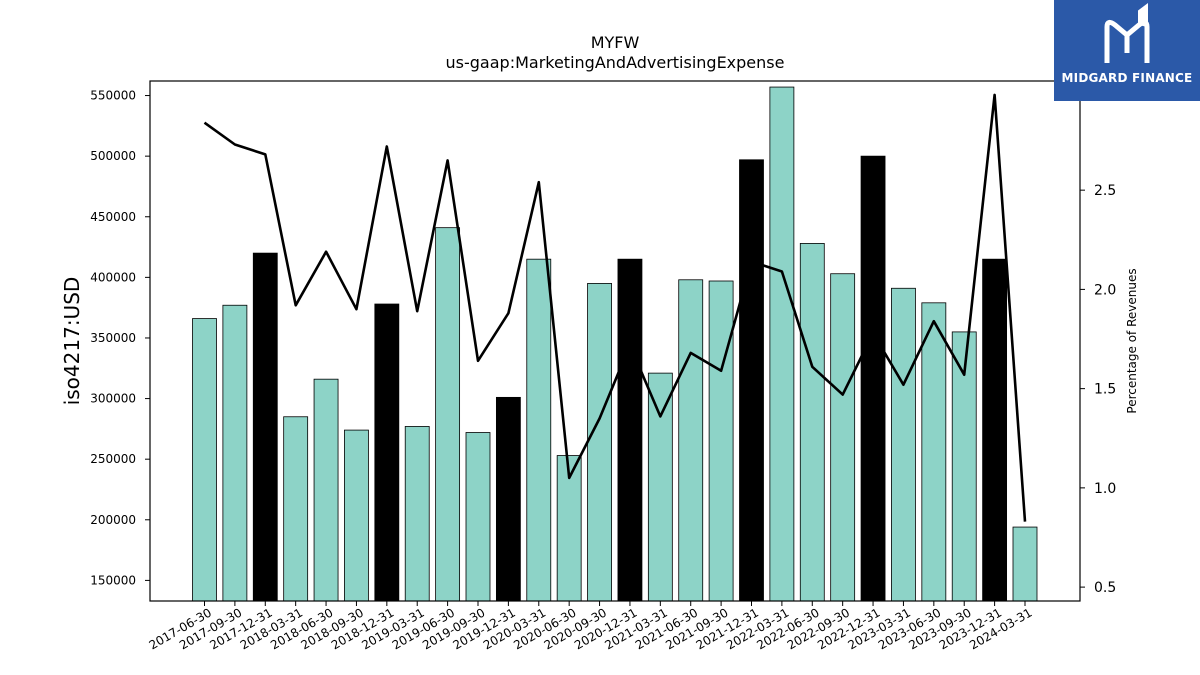 This screenshot has height=675, width=1200. What do you see at coordinates (113, 520) in the screenshot?
I see `y-tick-label: 200000` at bounding box center [113, 520].